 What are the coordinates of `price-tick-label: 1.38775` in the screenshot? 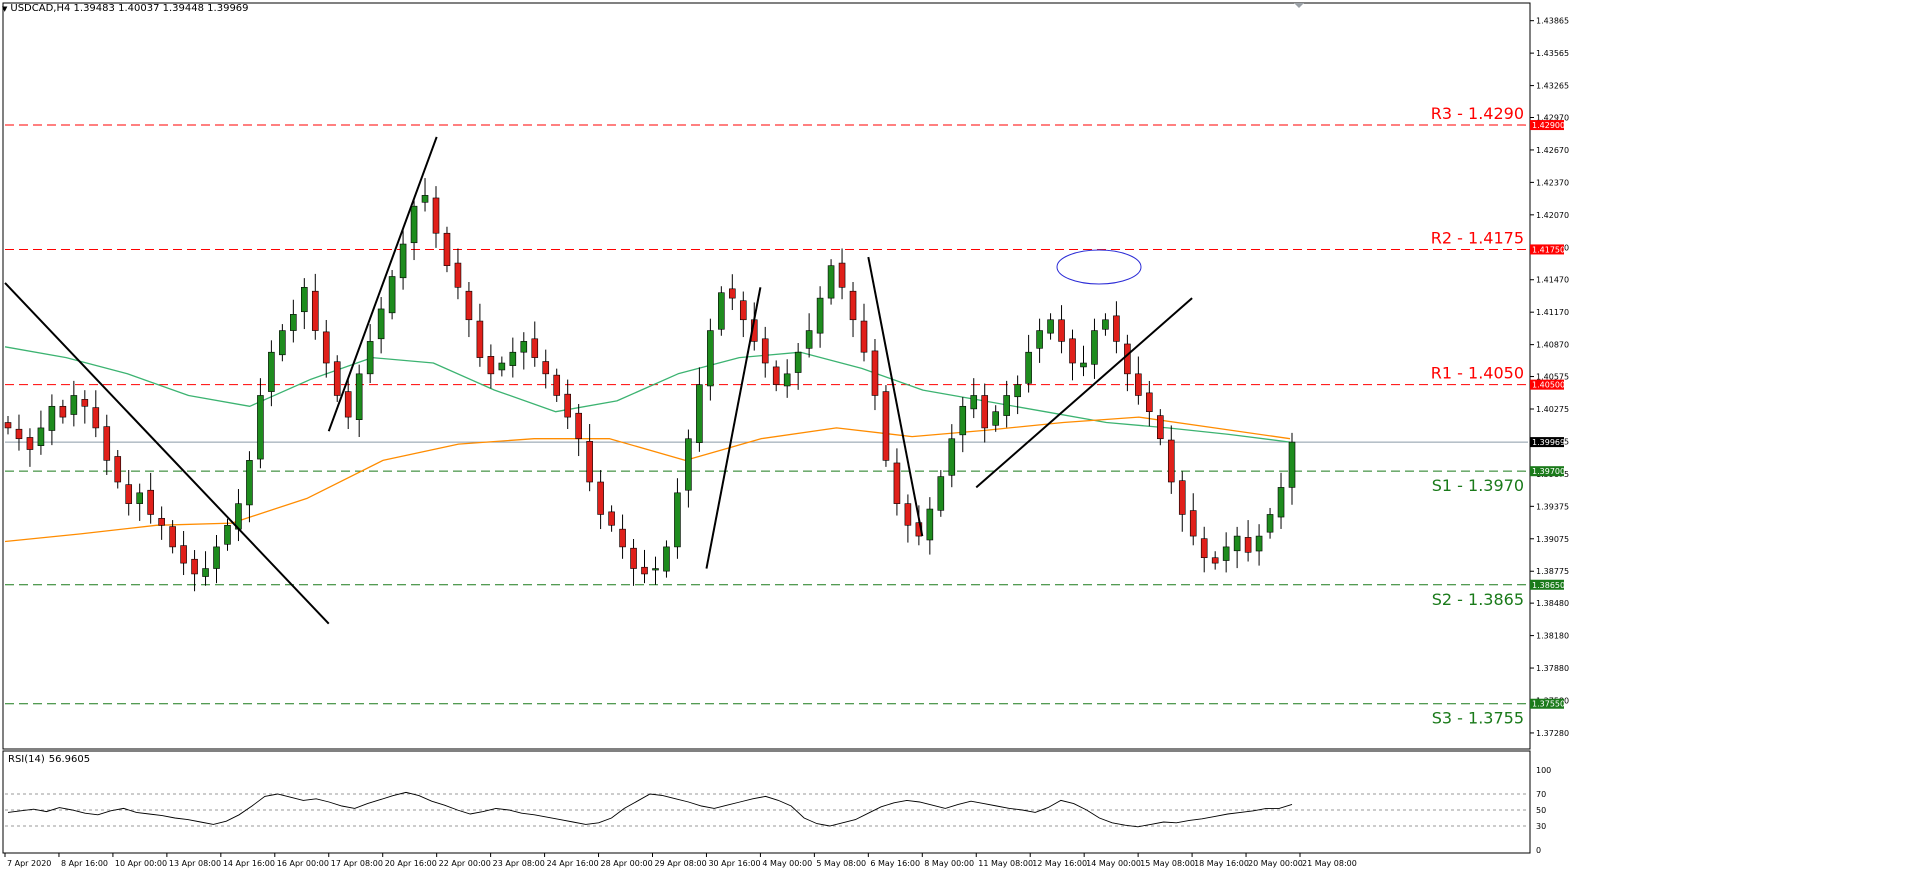 It's located at (1552, 571).